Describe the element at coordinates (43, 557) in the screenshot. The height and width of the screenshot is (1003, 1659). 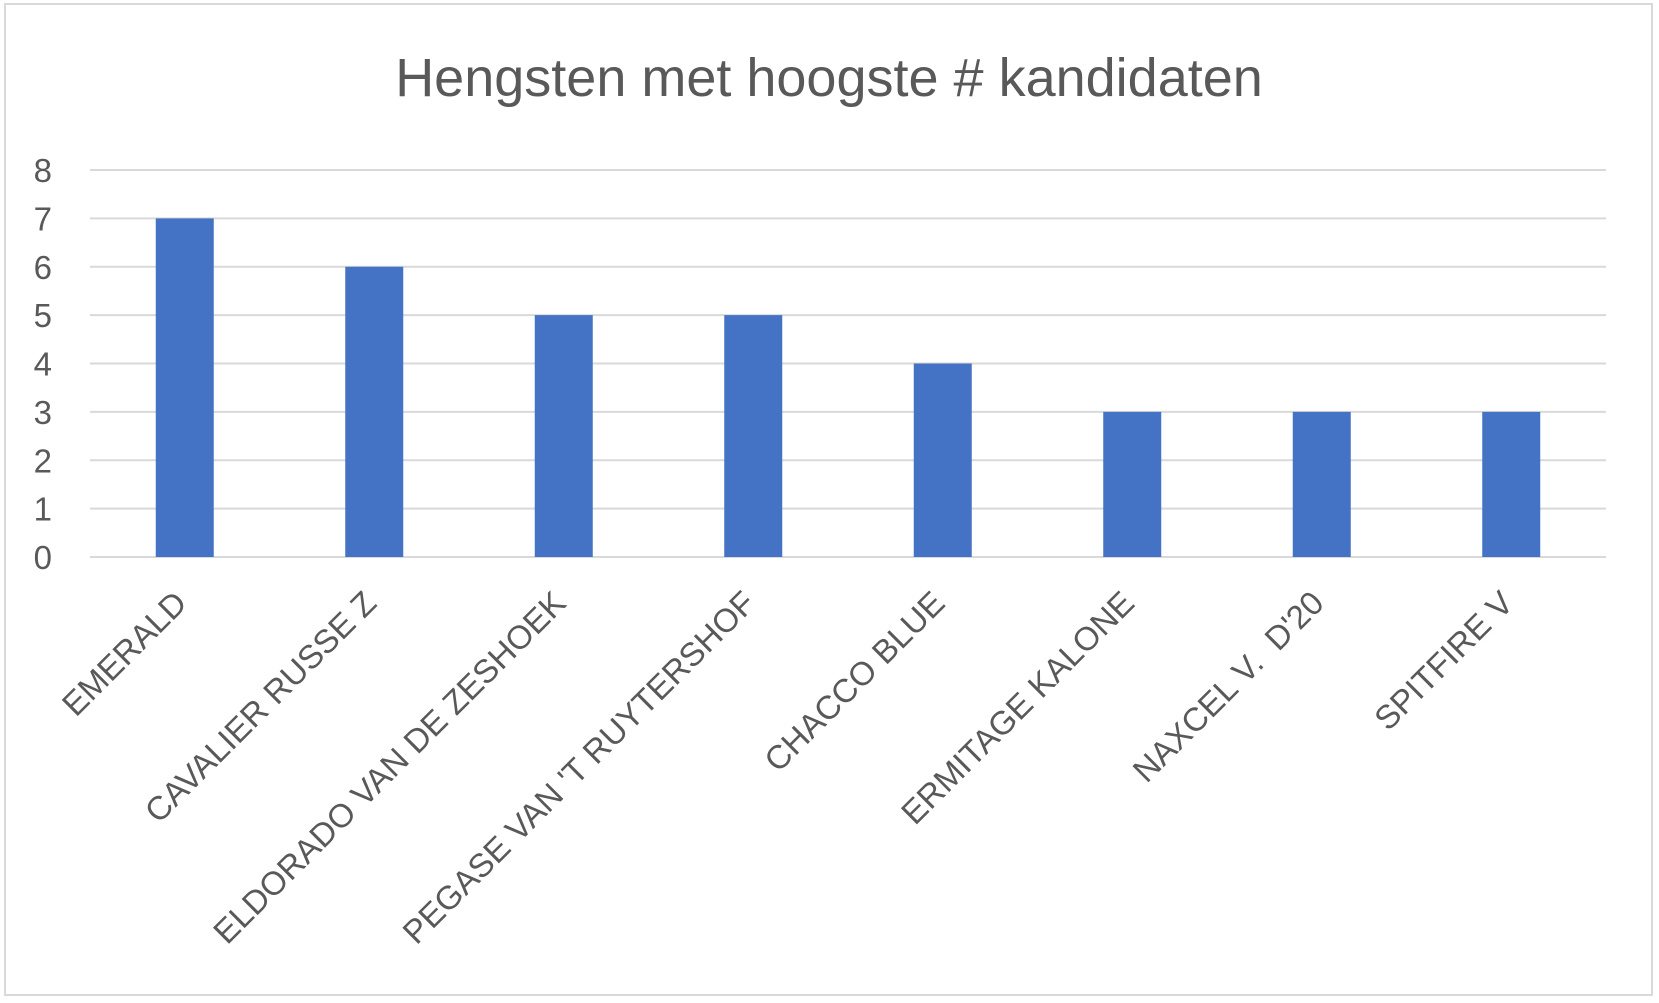
I see `y-tick-label: 0` at that location.